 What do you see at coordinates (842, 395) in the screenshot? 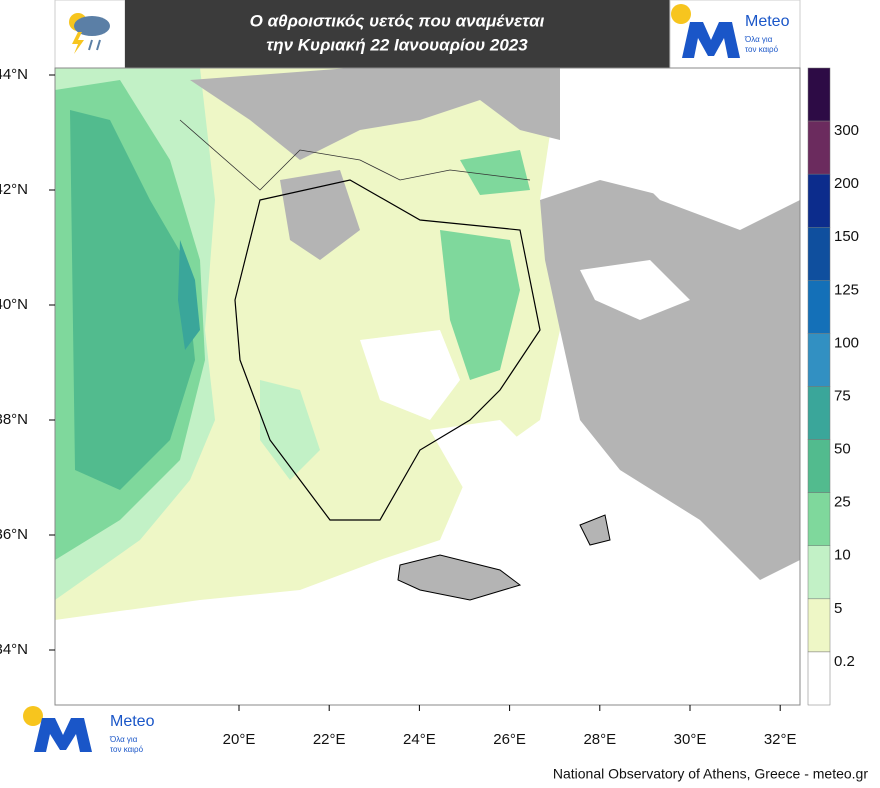
I see `legend-label: 75` at bounding box center [842, 395].